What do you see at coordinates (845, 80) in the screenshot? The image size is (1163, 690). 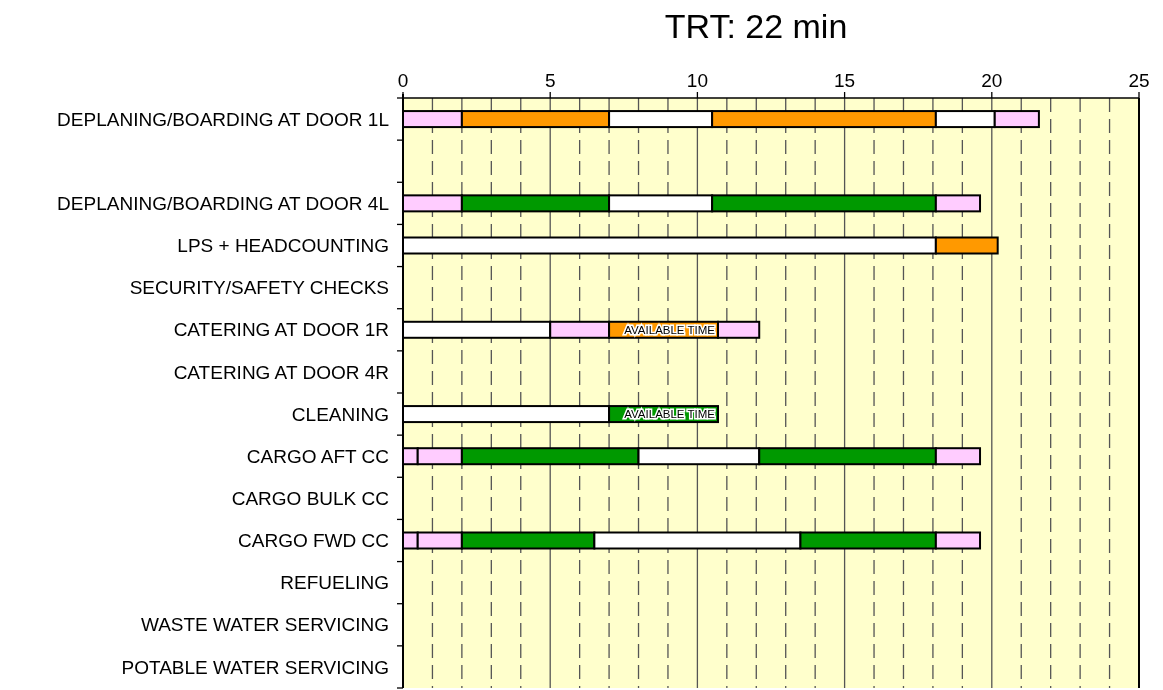 I see `x-tick-label: 15` at bounding box center [845, 80].